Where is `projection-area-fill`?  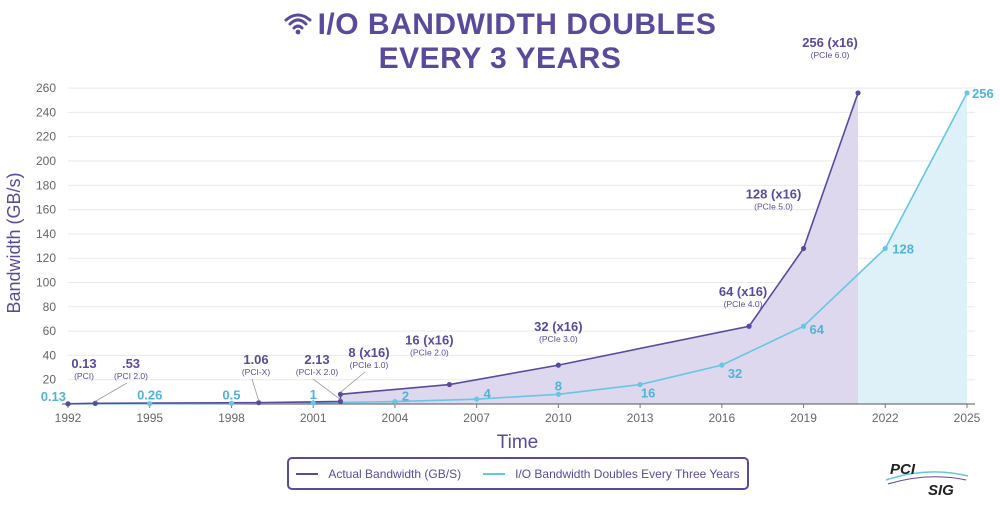 projection-area-fill is located at coordinates (912, 248).